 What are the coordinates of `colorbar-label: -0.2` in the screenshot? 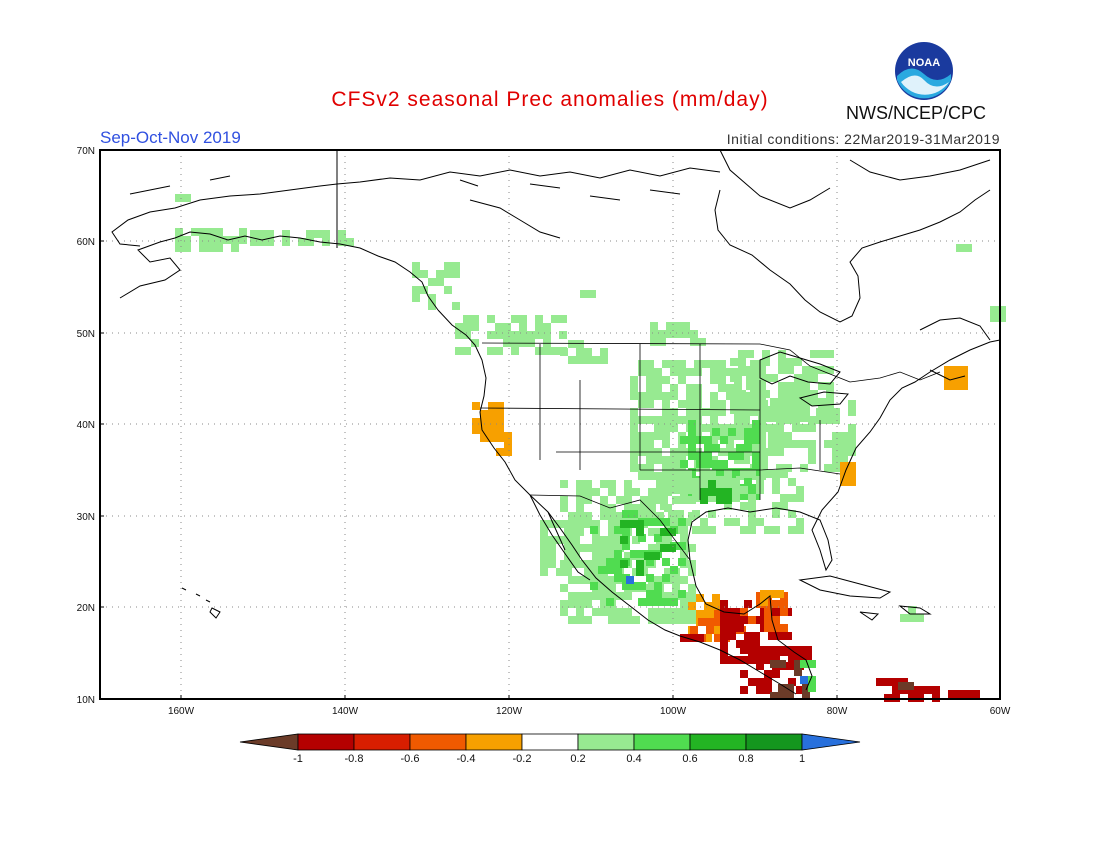 It's located at (522, 759).